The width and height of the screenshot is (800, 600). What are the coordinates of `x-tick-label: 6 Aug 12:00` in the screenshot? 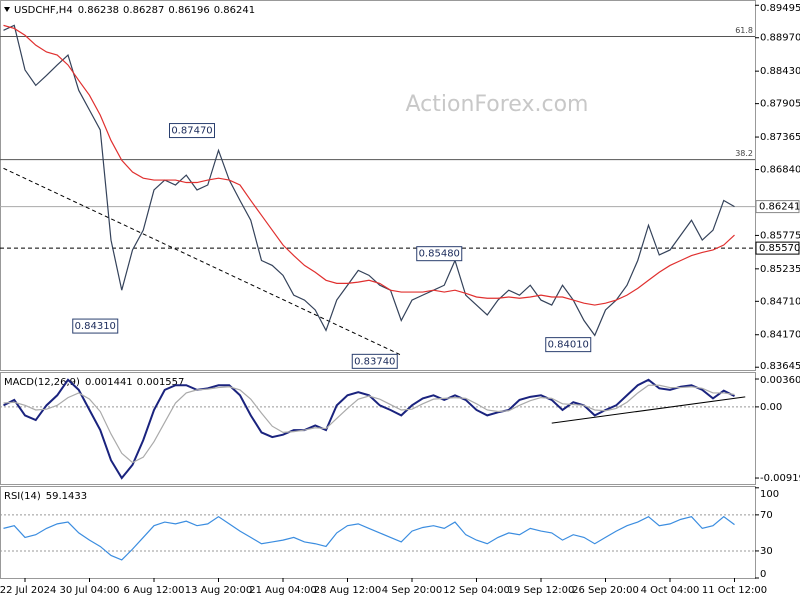 It's located at (153, 590).